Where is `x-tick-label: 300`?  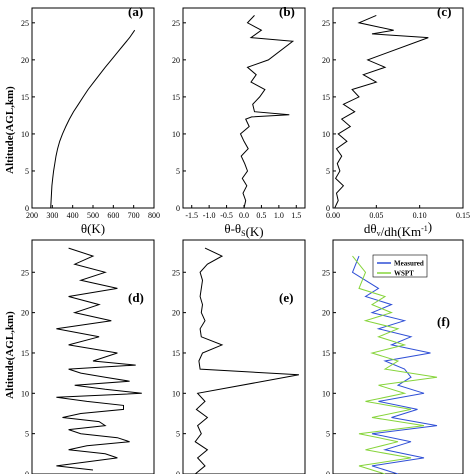 x-tick-label: 300 is located at coordinates (52, 215).